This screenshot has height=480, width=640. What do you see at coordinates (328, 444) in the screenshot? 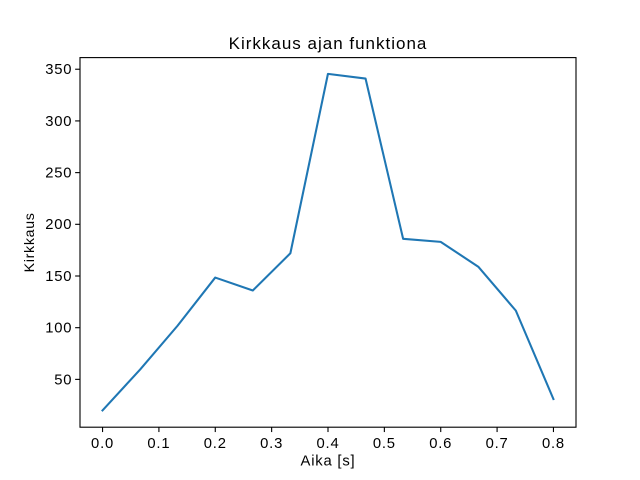
I see `svg-text: 0.4` at bounding box center [328, 444].